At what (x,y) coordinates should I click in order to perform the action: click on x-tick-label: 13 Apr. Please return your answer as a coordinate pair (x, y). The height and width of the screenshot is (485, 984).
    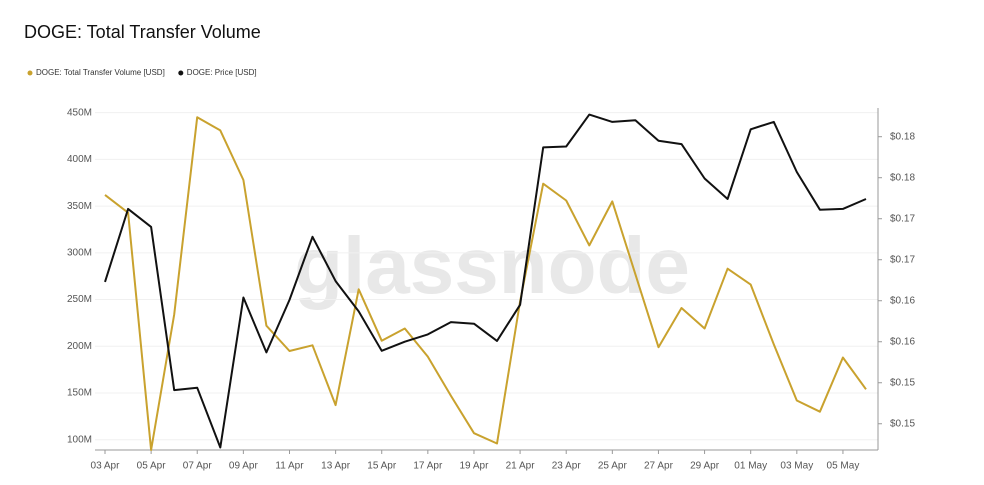
    Looking at the image, I should click on (336, 466).